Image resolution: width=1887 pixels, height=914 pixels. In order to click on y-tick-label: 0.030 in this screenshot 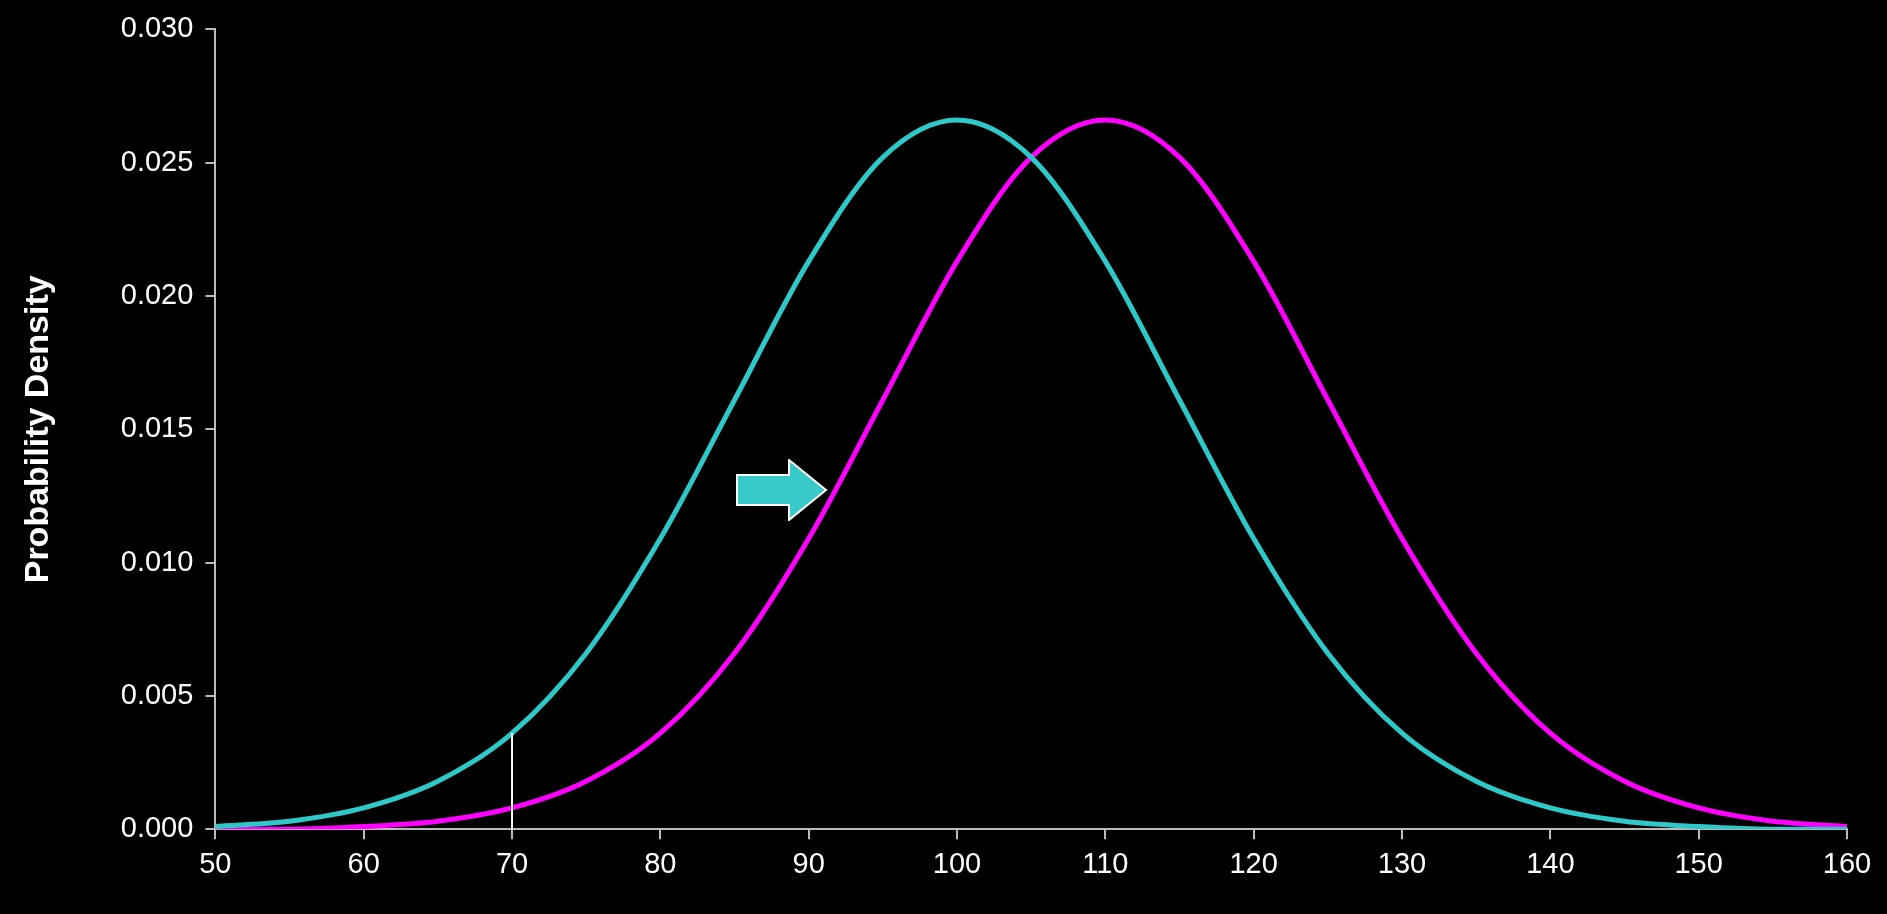, I will do `click(157, 27)`.